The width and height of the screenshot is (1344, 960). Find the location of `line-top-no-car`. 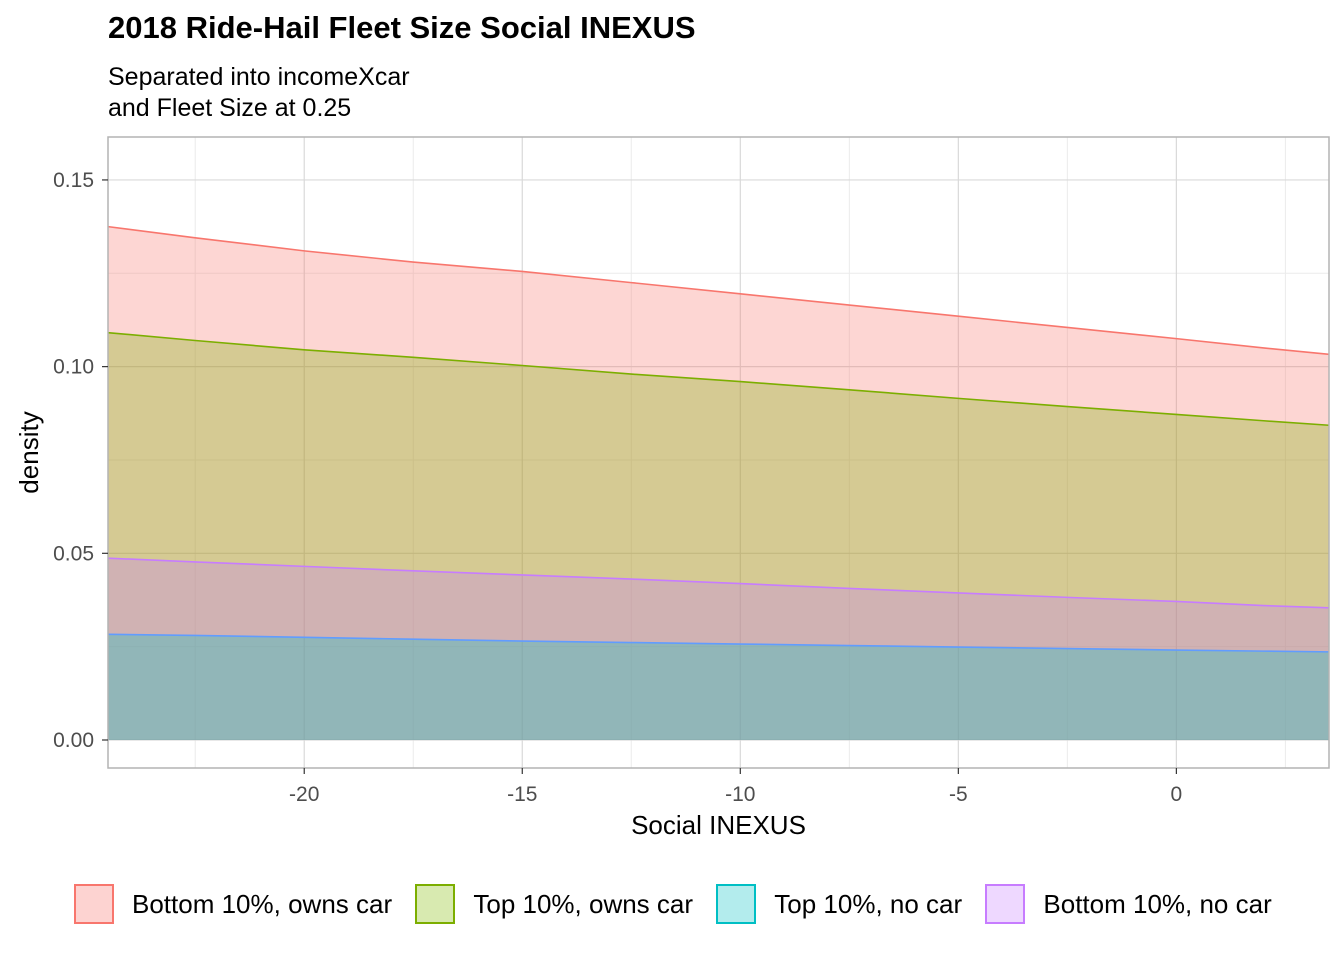

line-top-no-car is located at coordinates (718, 643).